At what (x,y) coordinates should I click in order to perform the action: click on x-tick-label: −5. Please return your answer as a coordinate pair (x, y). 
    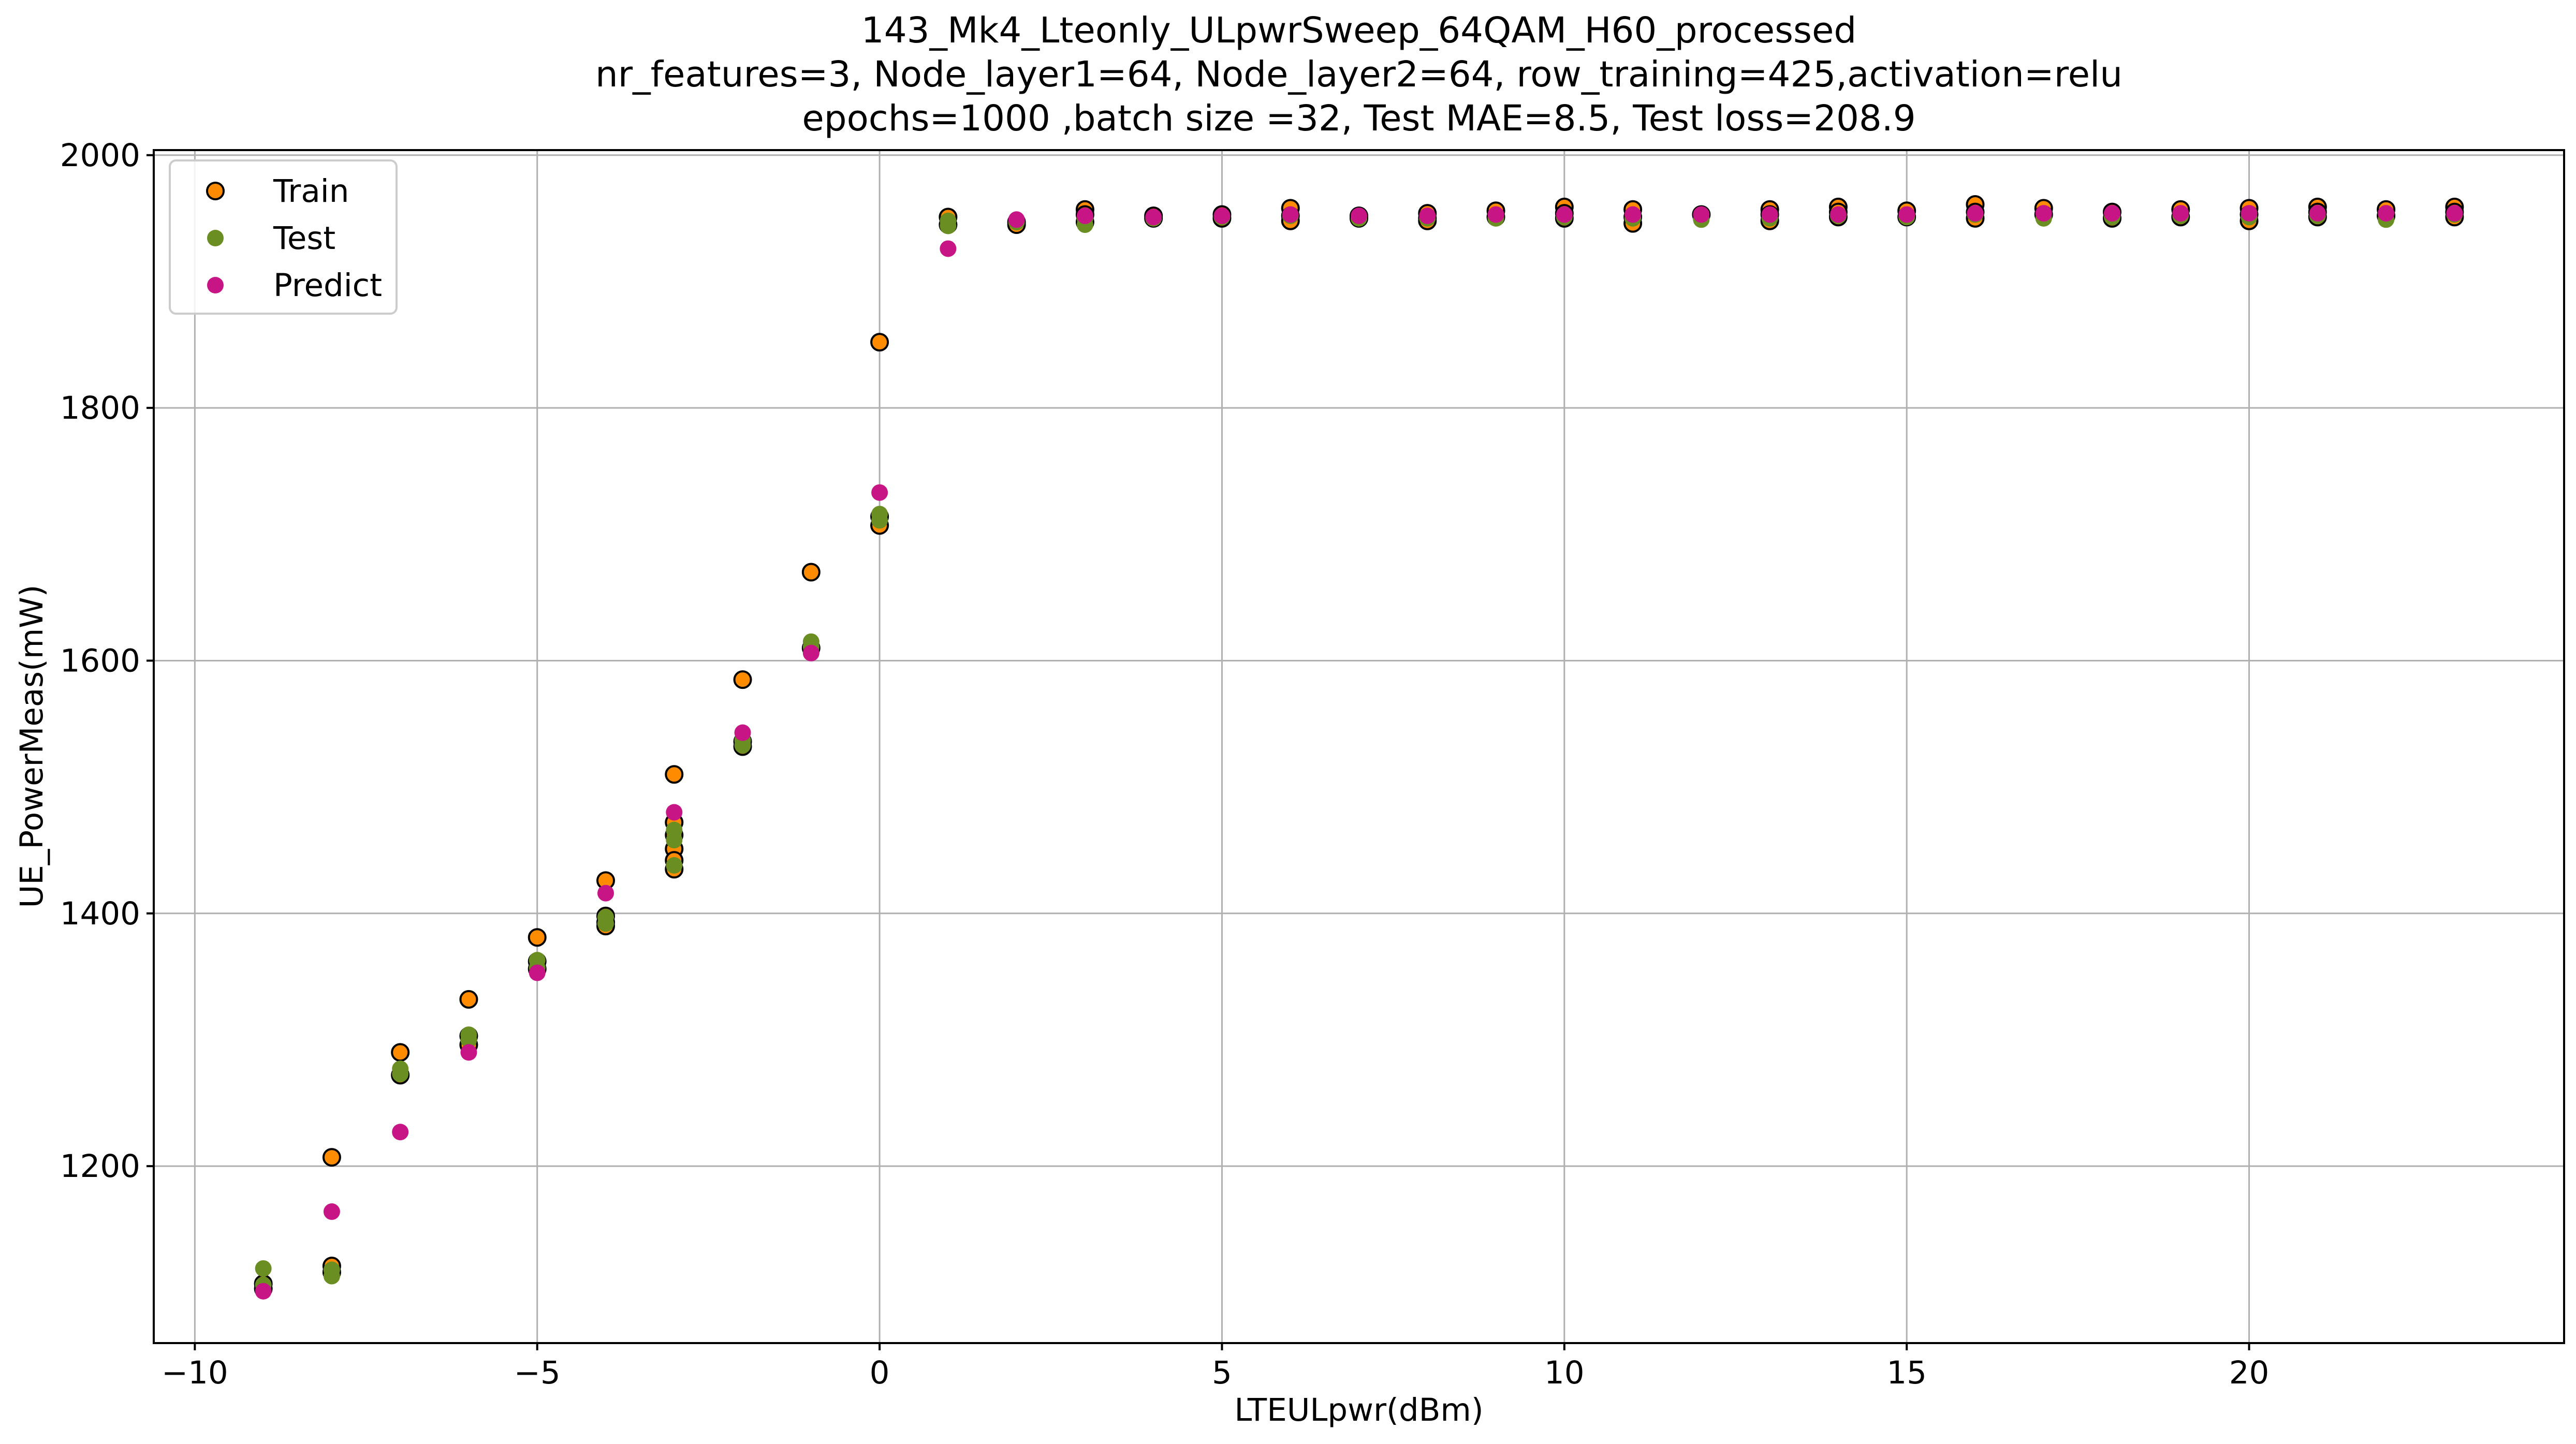
    Looking at the image, I should click on (537, 1372).